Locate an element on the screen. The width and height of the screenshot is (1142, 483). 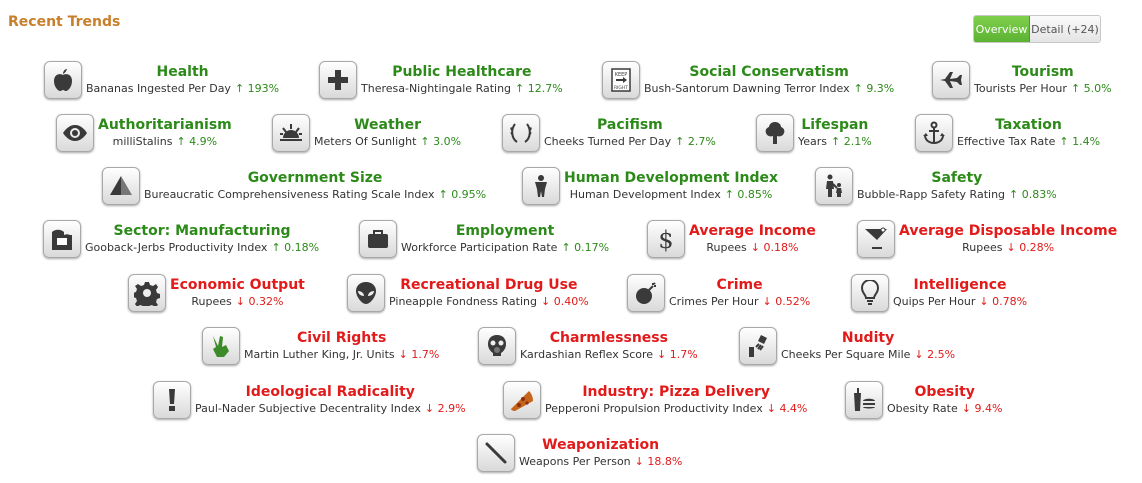
trend-text: Tourism Tourists Per Hour ↑ 5.0% is located at coordinates (1043, 80).